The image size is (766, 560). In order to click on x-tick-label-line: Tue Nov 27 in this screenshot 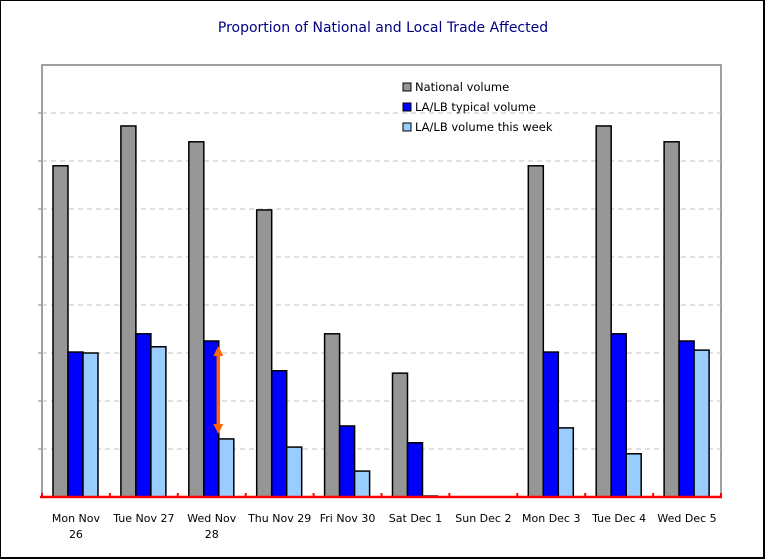, I will do `click(143, 518)`.